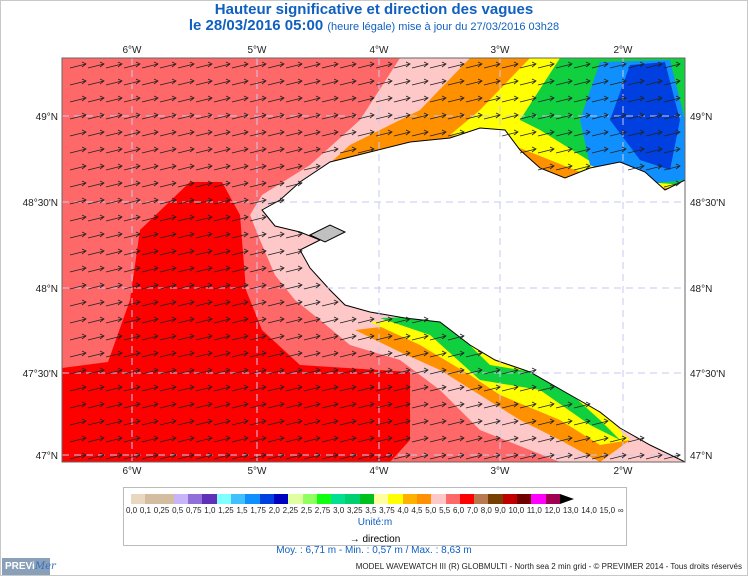  What do you see at coordinates (701, 456) in the screenshot?
I see `y-tick-label-right: 47°N` at bounding box center [701, 456].